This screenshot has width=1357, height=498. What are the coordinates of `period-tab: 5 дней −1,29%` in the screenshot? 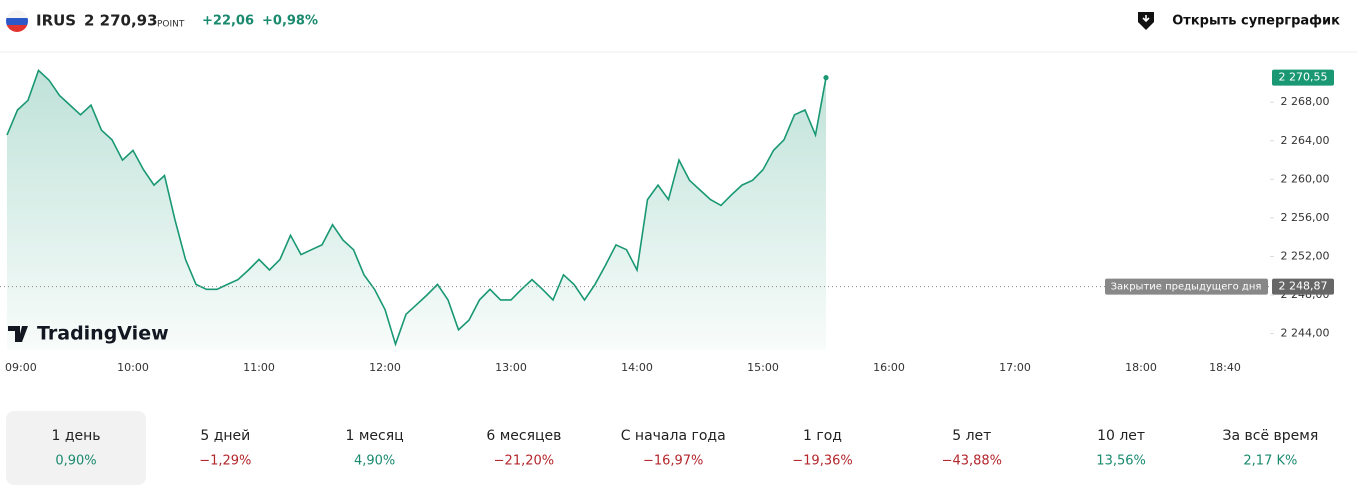 It's located at (225, 448).